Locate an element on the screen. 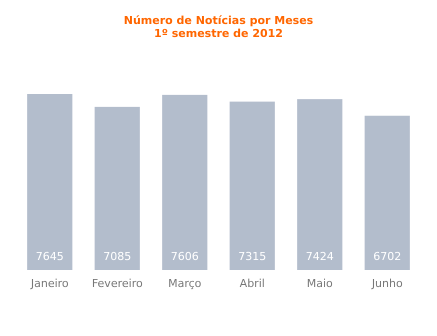  data-label: 6702 is located at coordinates (387, 256).